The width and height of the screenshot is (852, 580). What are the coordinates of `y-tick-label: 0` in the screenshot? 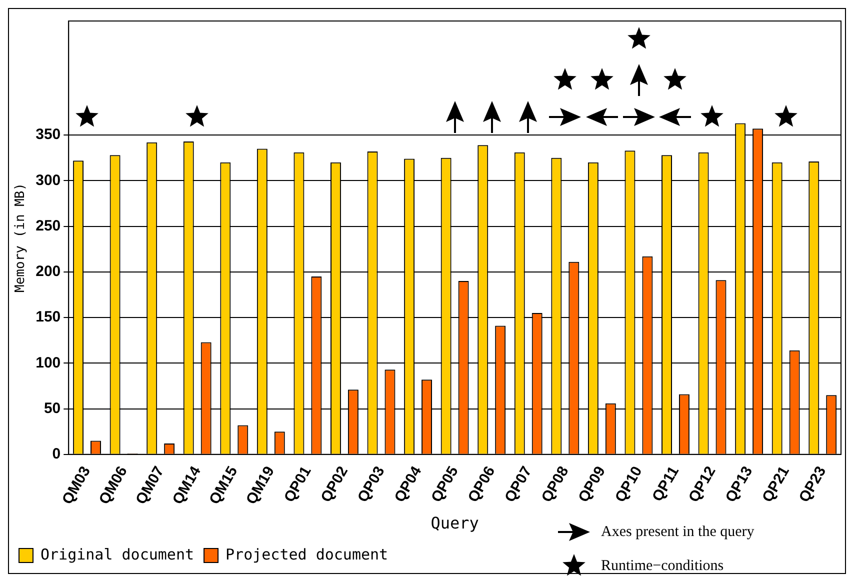 It's located at (56, 454).